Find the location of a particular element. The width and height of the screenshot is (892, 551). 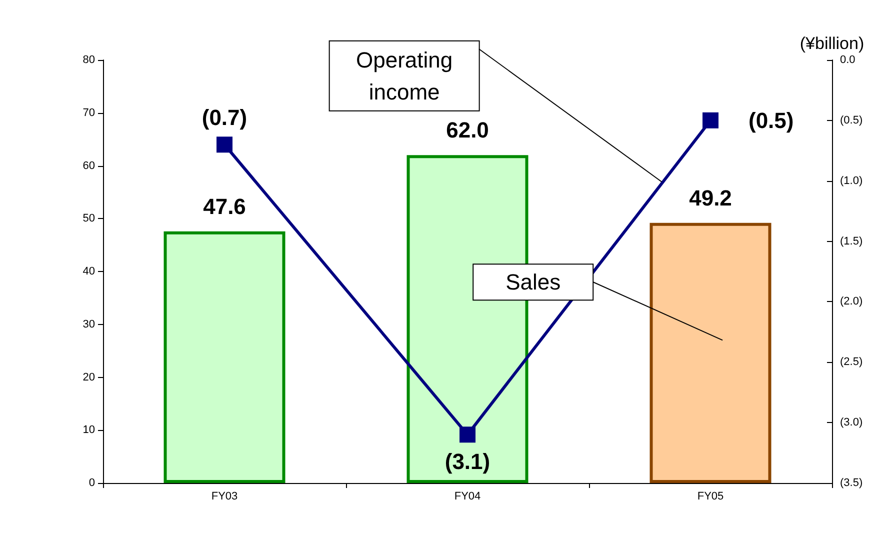

y2-tick-label: (3.0) is located at coordinates (851, 422).